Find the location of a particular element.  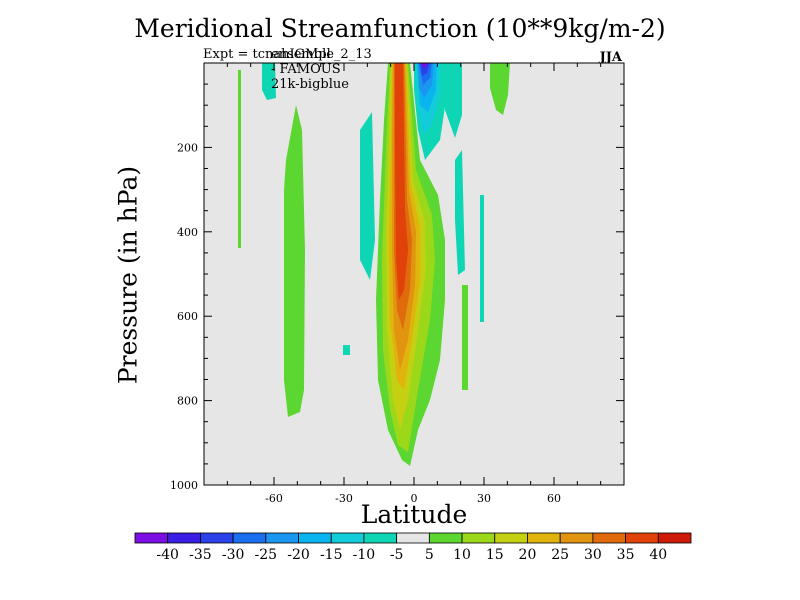

x-tick-label: 60 is located at coordinates (554, 498).